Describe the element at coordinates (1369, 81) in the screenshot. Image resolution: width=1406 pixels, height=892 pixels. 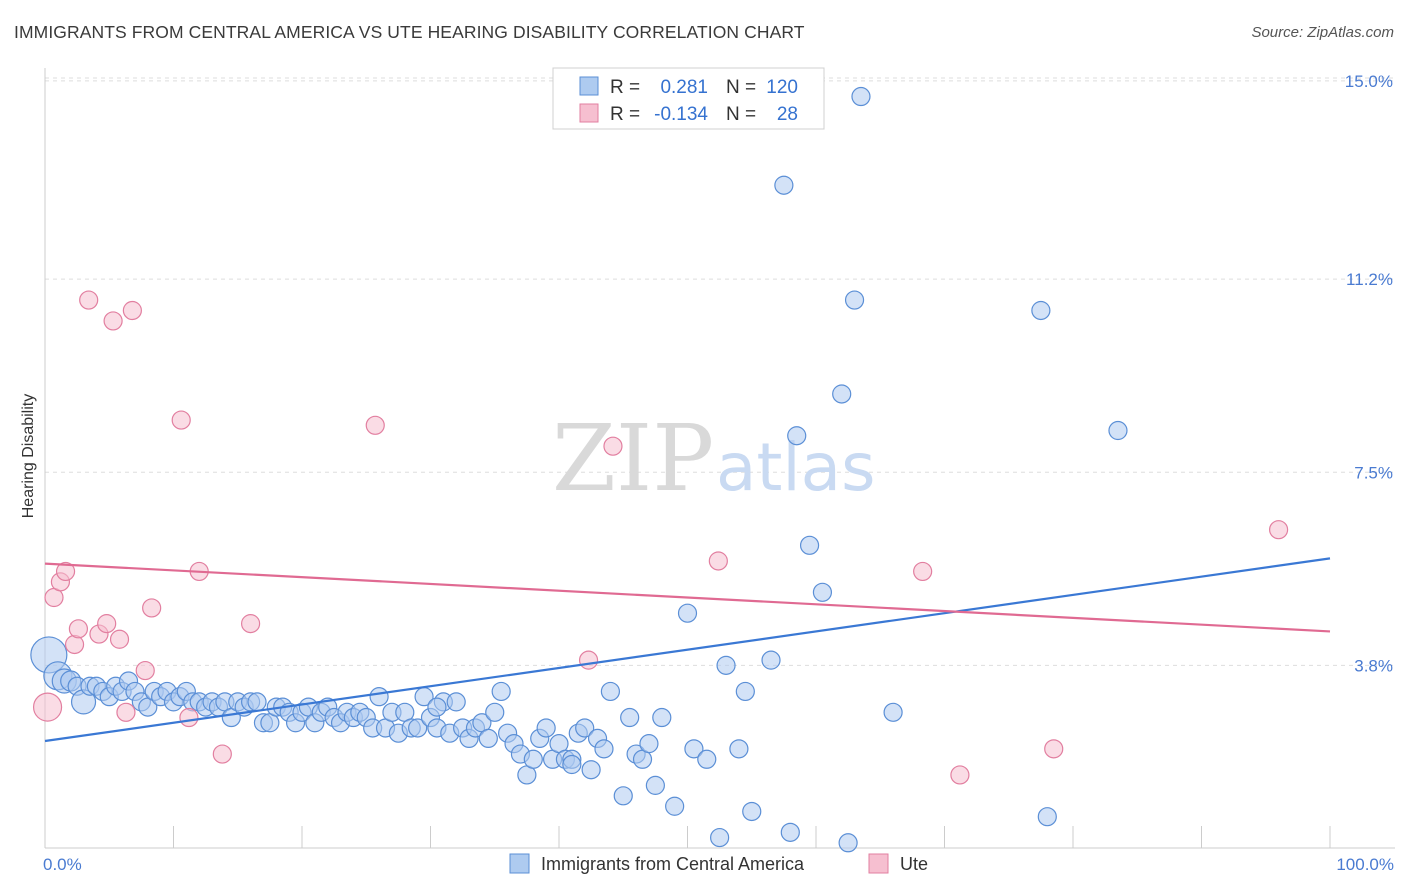
I see `y-tick-label-3: 15.0%` at that location.